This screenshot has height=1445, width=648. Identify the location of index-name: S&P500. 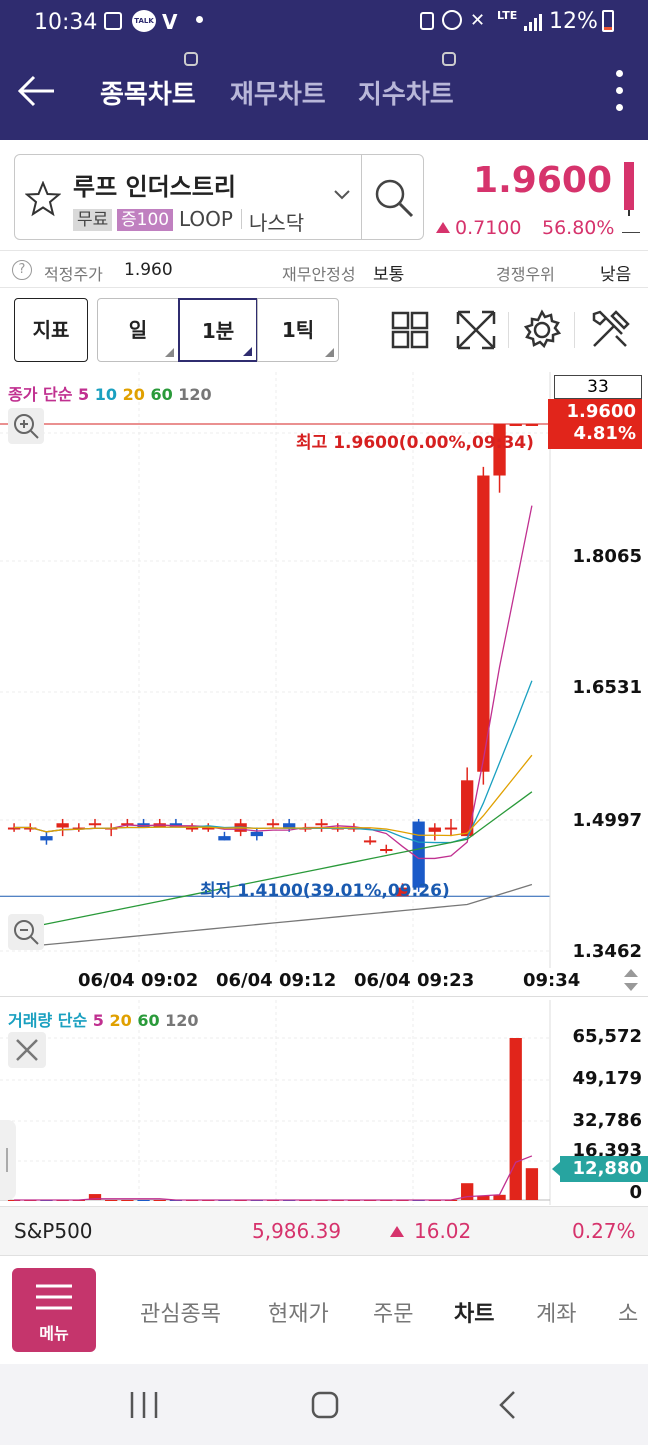
(53, 1231).